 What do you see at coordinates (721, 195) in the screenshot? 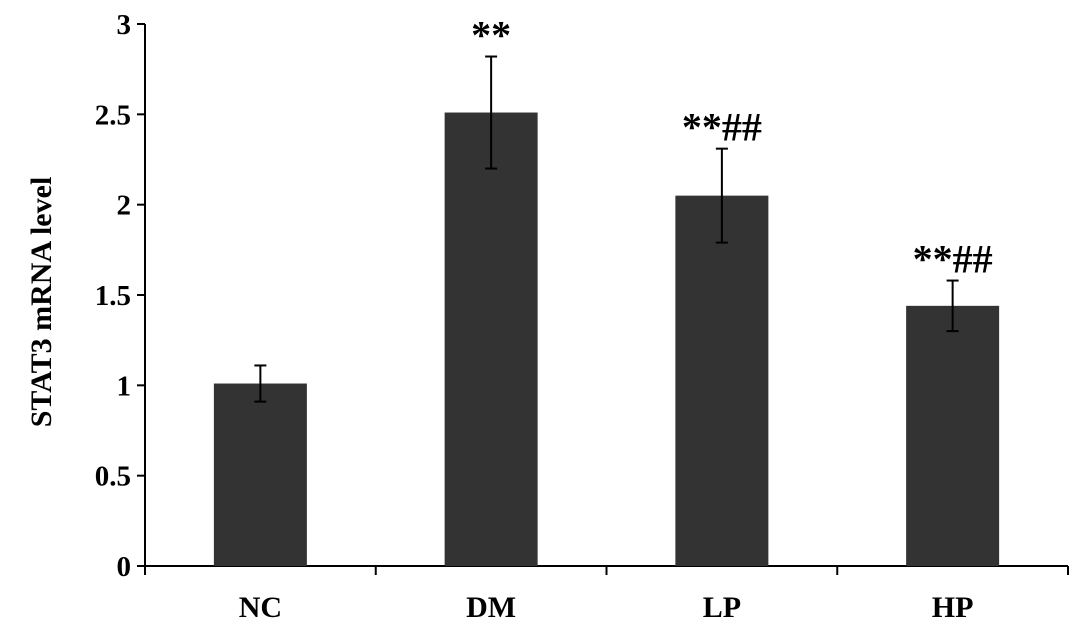
I see `error-bar-lp` at bounding box center [721, 195].